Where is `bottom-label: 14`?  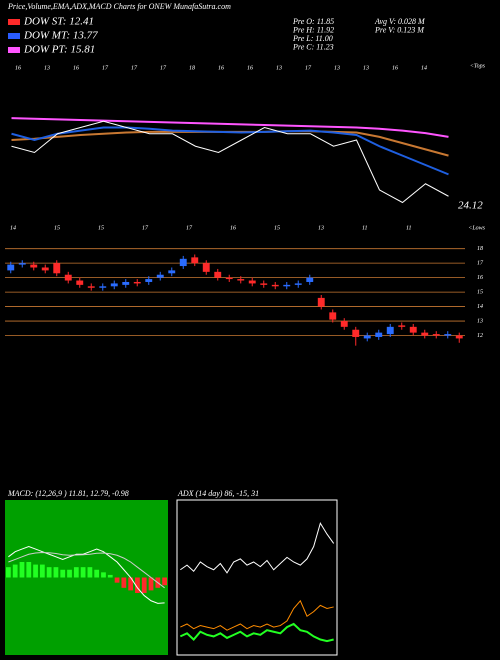 bottom-label: 14 is located at coordinates (13, 227).